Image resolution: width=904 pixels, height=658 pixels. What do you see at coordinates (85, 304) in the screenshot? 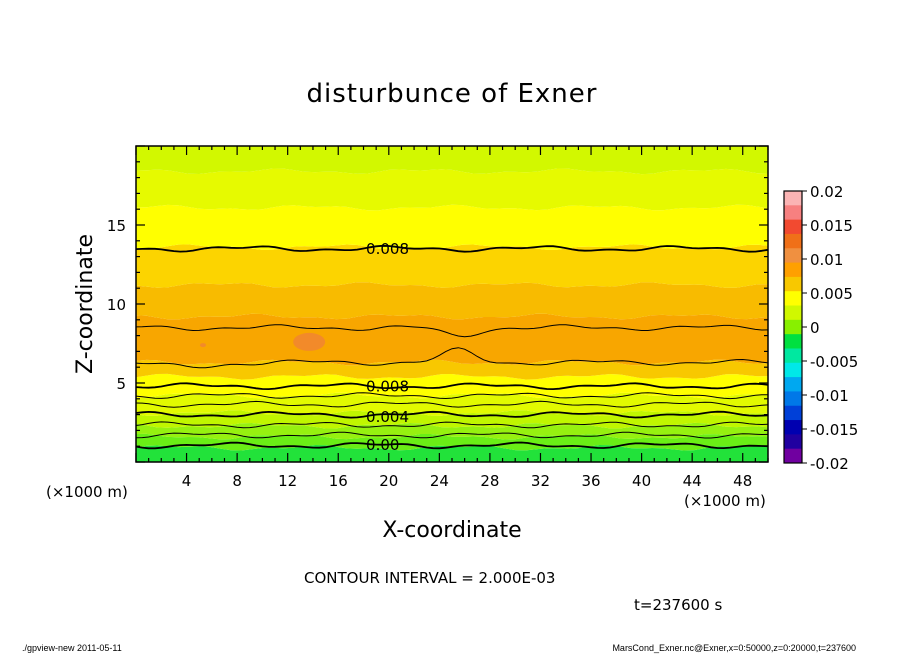
I see `y-axis-label: Z-coordinate` at bounding box center [85, 304].